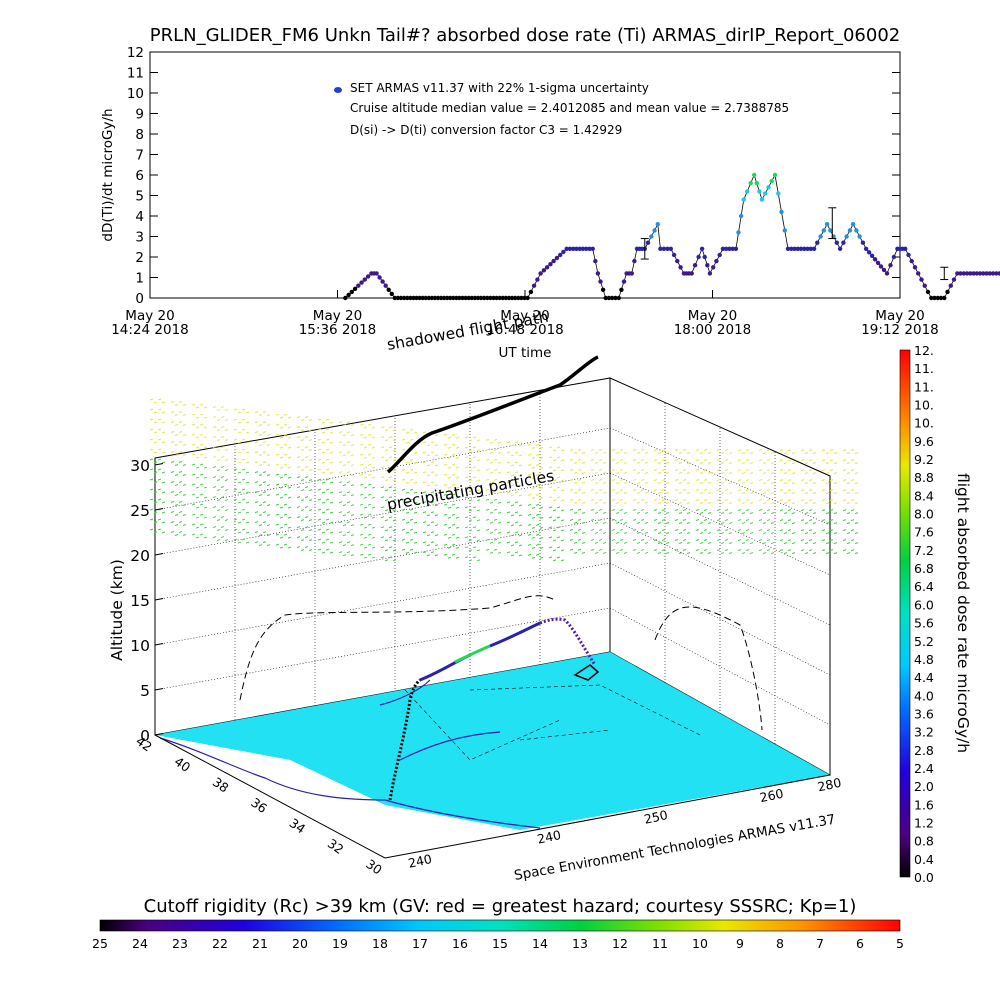  What do you see at coordinates (150, 330) in the screenshot?
I see `x-tick-time: 14:24 2018` at bounding box center [150, 330].